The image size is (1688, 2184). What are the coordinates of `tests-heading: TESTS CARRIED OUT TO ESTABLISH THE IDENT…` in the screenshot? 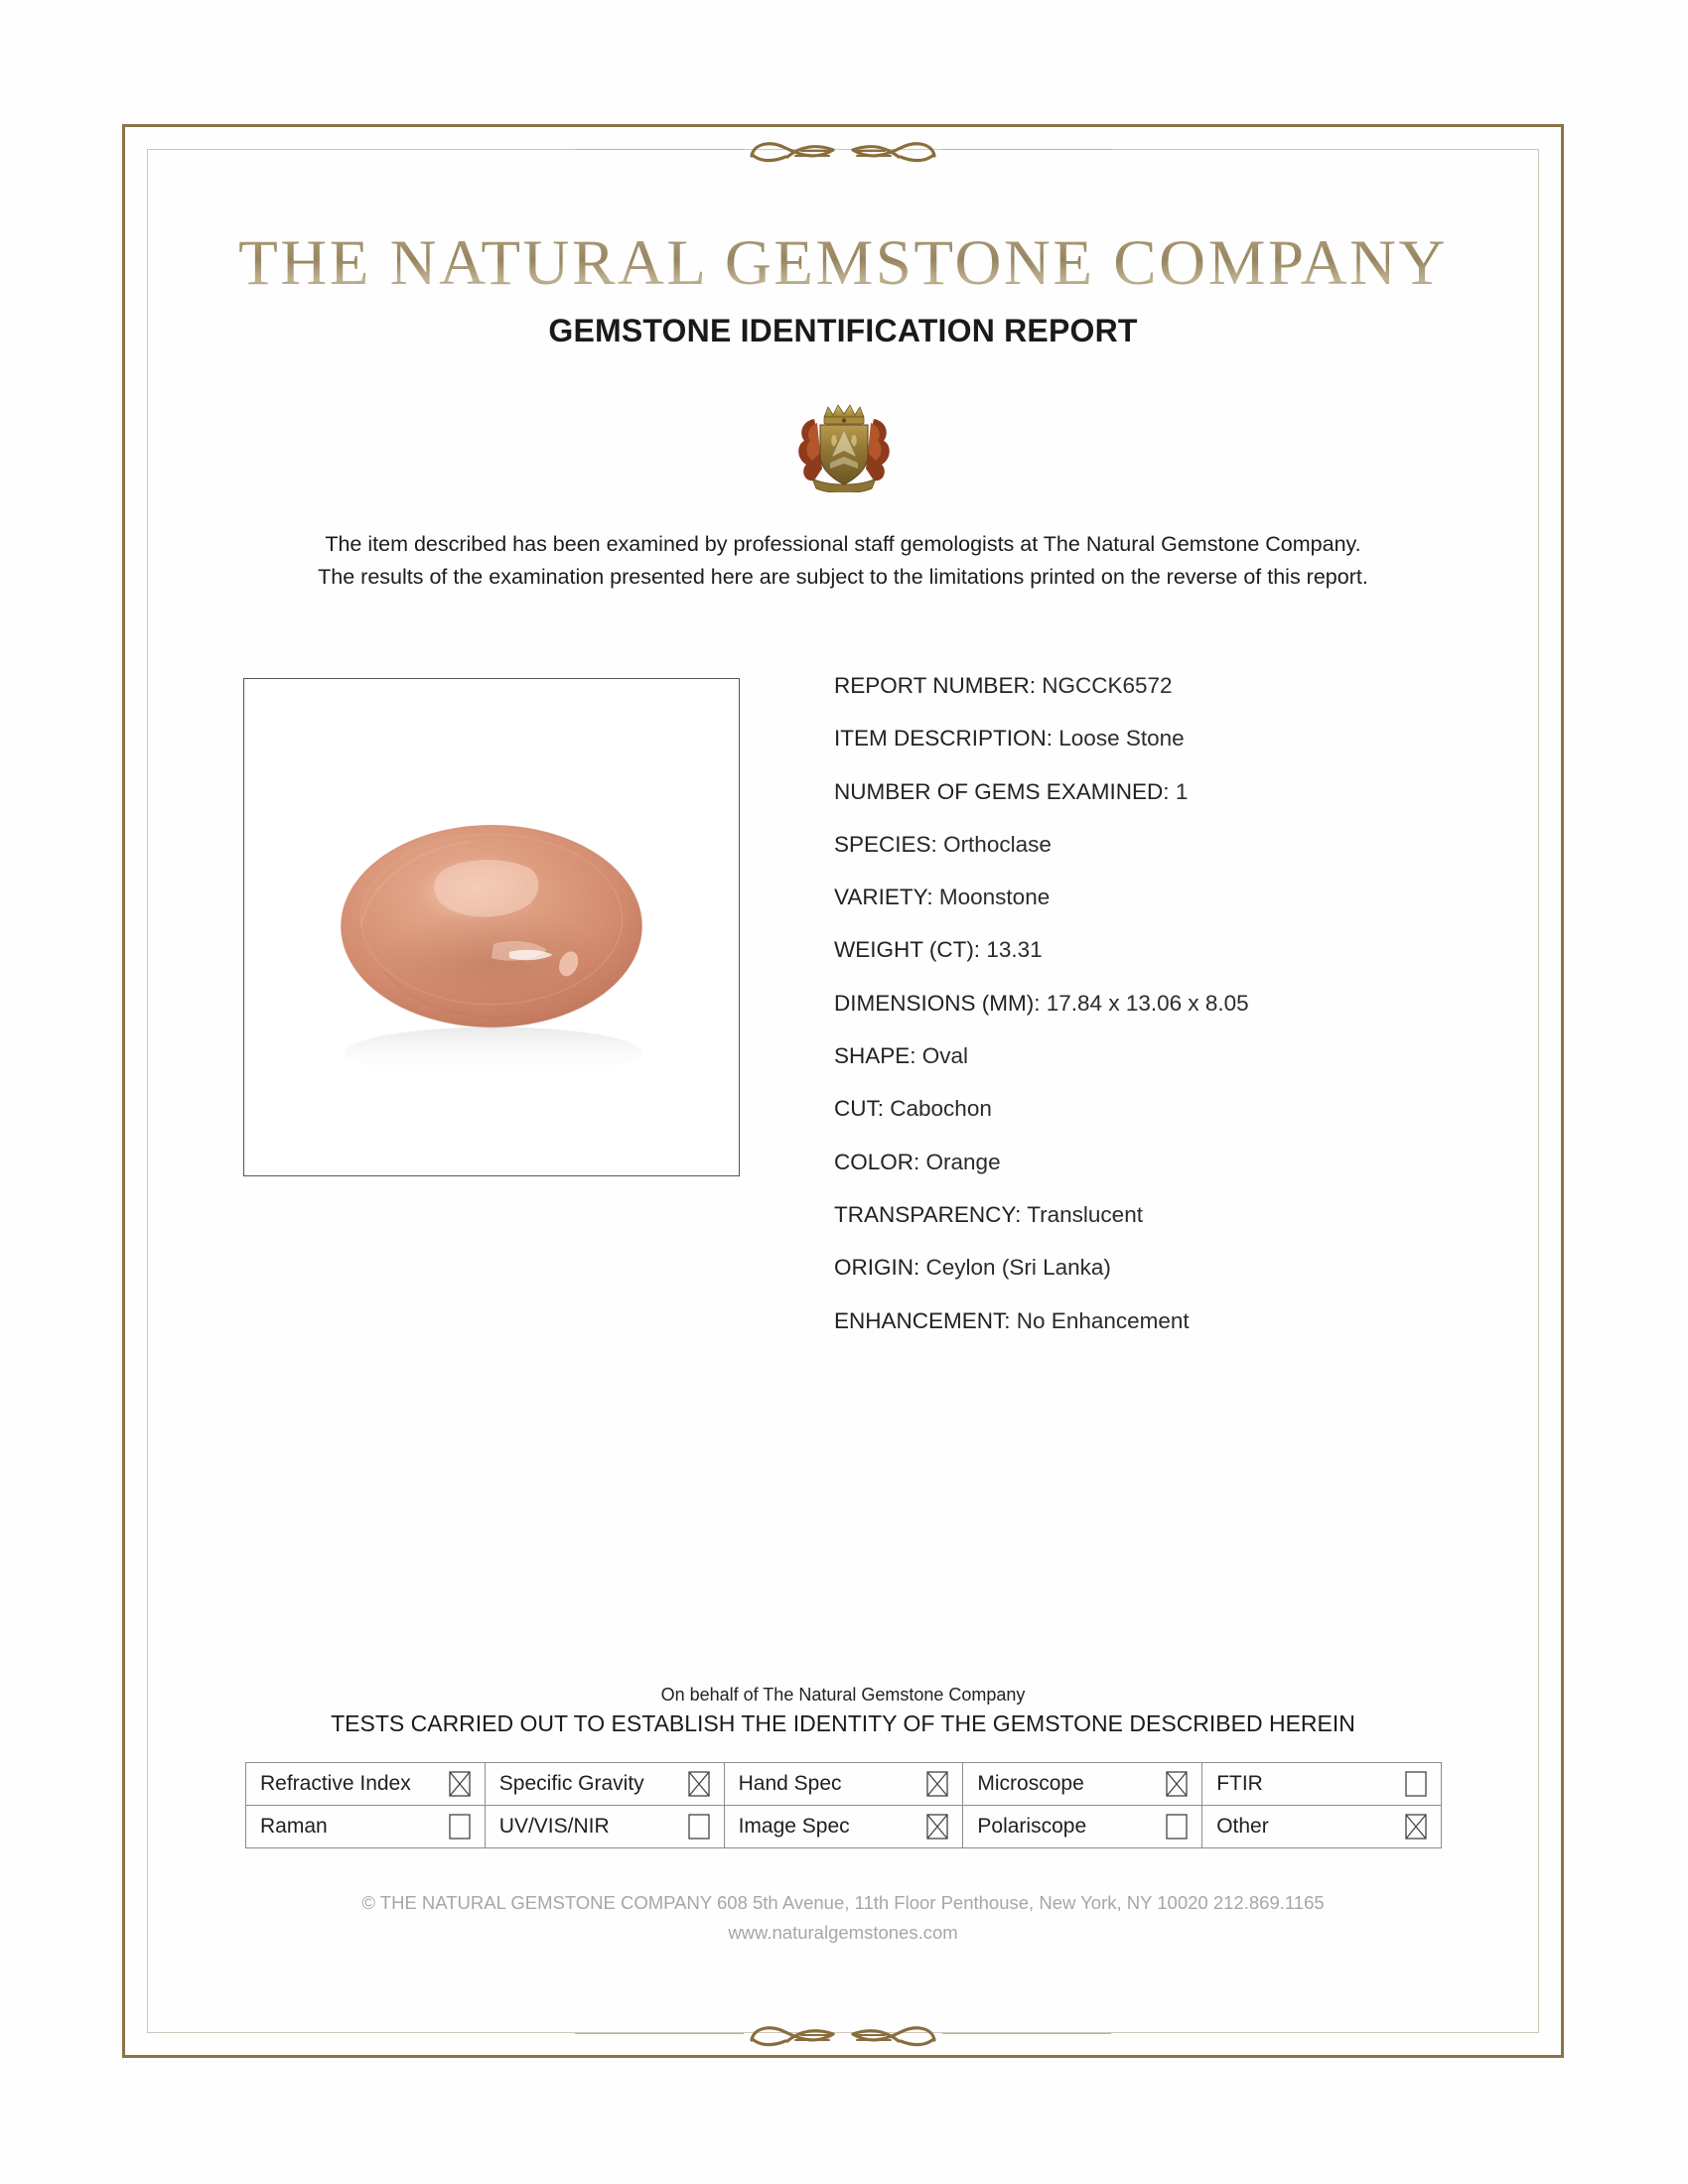 It's located at (843, 1723).